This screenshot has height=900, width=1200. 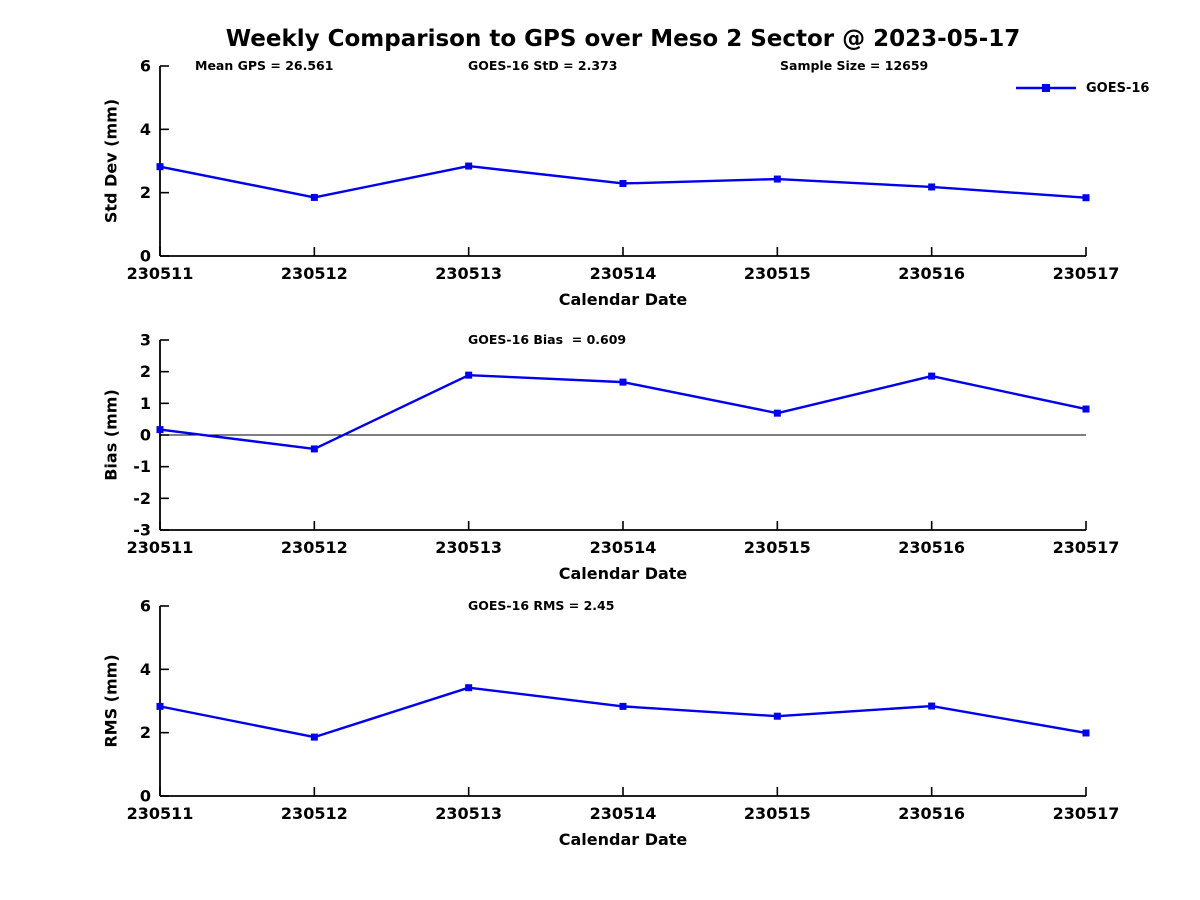 I want to click on y-tick-label: -1, so click(x=142, y=466).